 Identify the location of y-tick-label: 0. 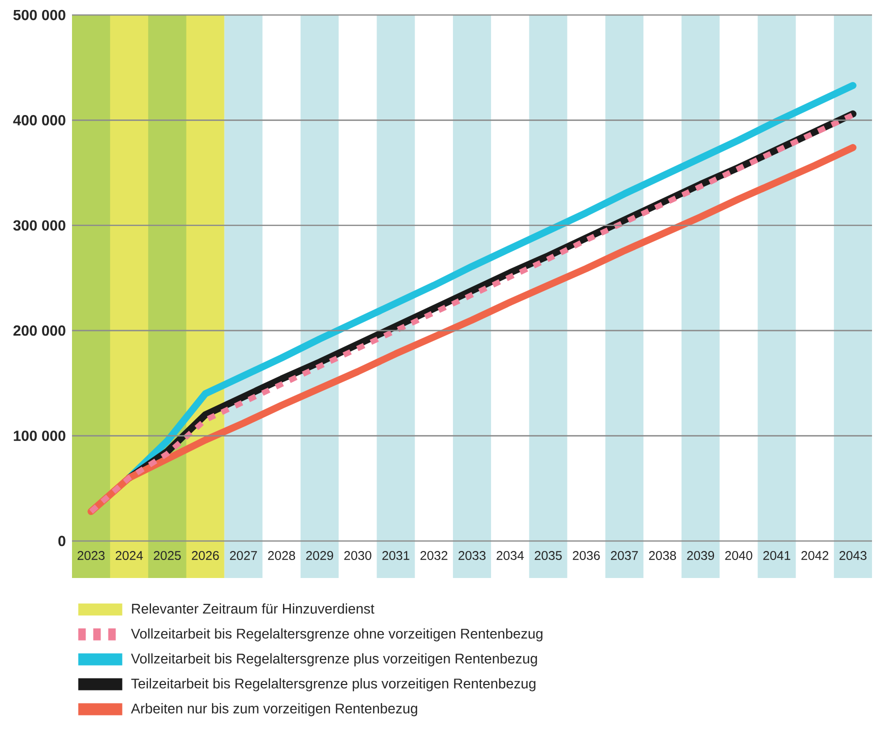
(62, 541).